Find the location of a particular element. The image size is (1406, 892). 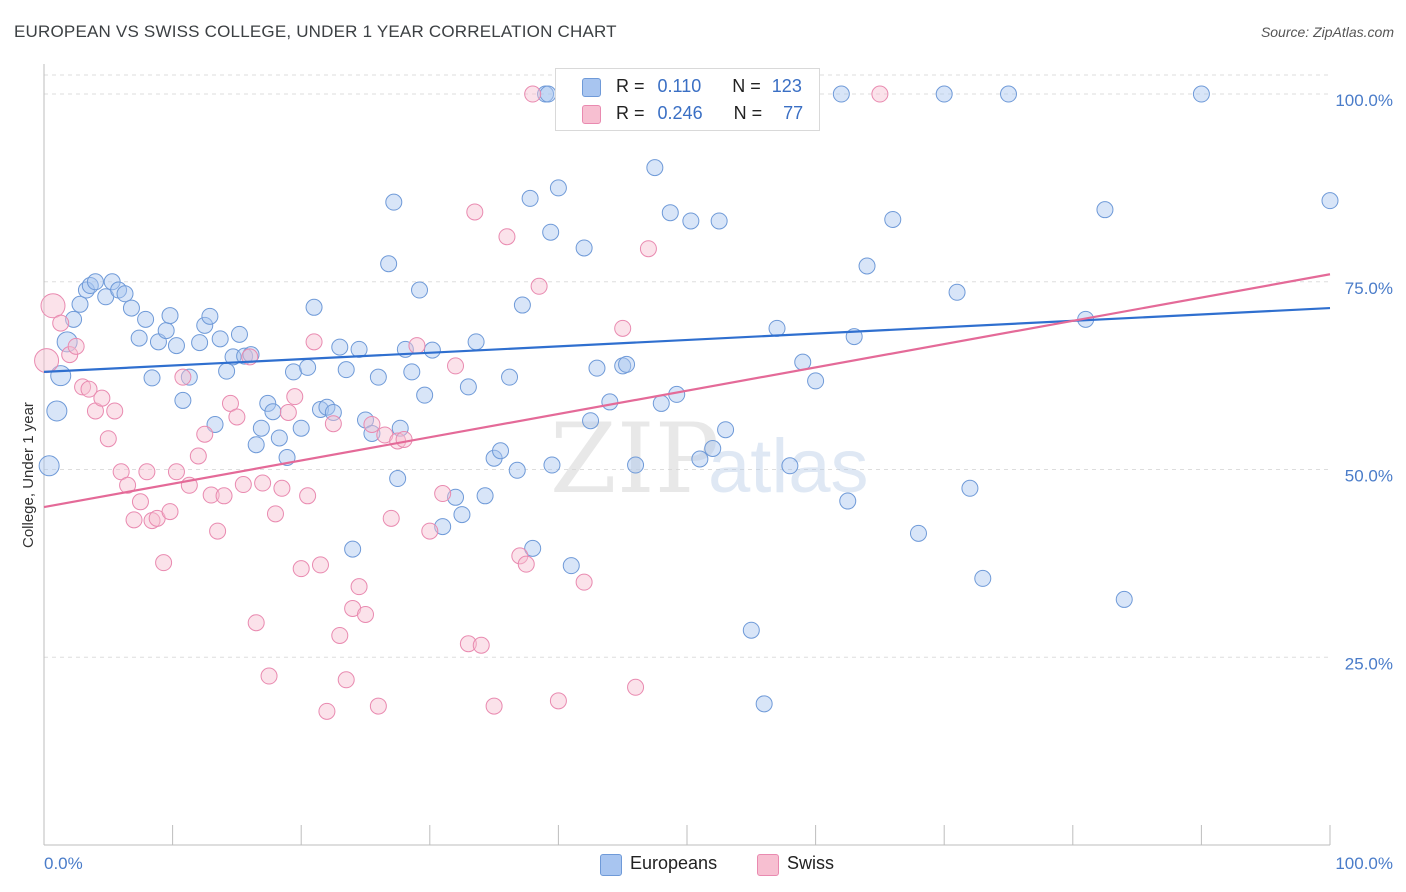

legend-n-value: 77 is located at coordinates (793, 113).